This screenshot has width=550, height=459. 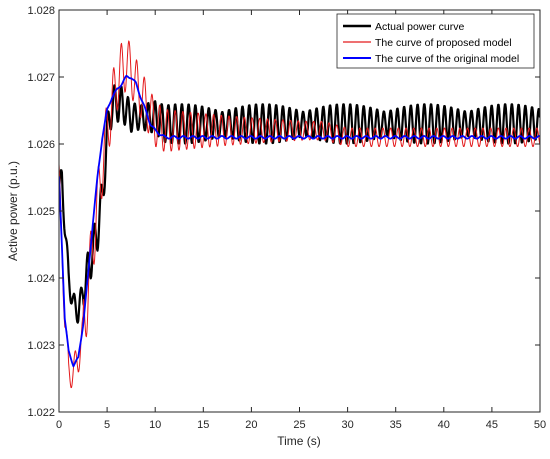 I want to click on y-tick-label: 1.028, so click(x=41, y=11).